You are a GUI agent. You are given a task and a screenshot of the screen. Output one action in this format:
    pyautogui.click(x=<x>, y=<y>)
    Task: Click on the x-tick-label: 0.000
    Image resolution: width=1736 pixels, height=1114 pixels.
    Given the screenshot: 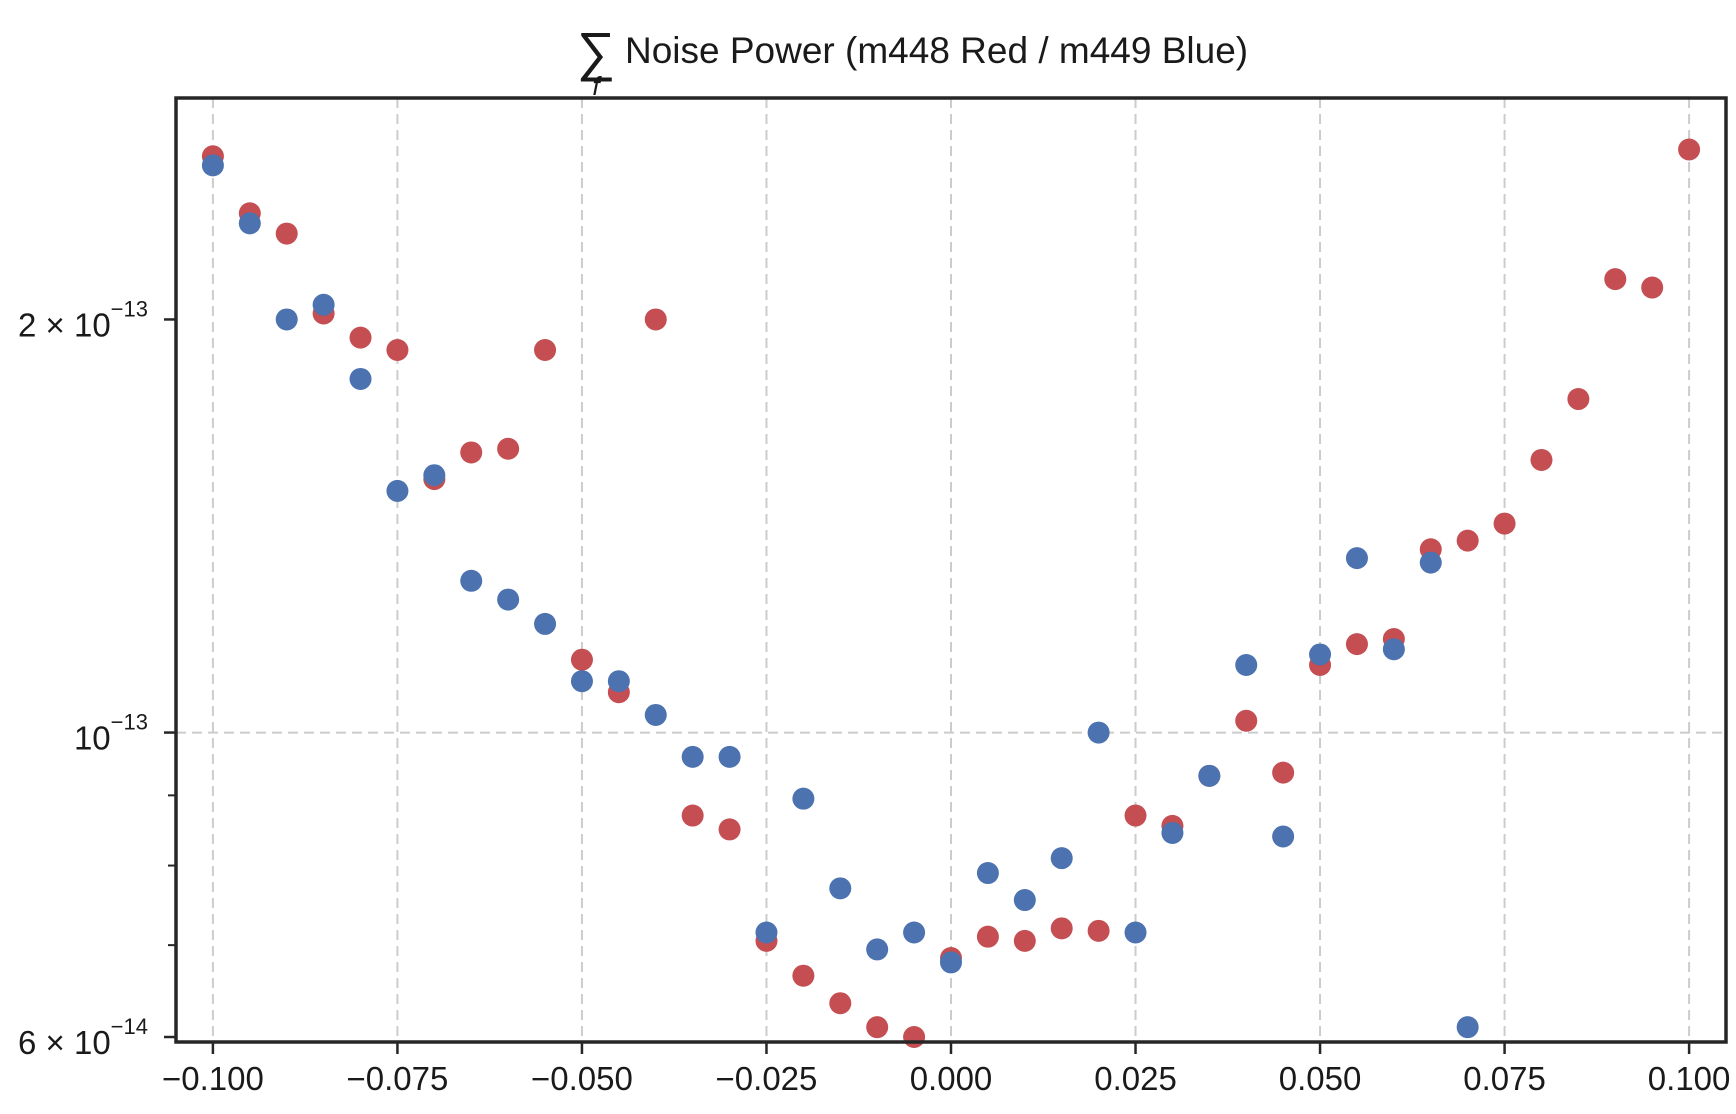 What is the action you would take?
    pyautogui.click(x=951, y=1078)
    